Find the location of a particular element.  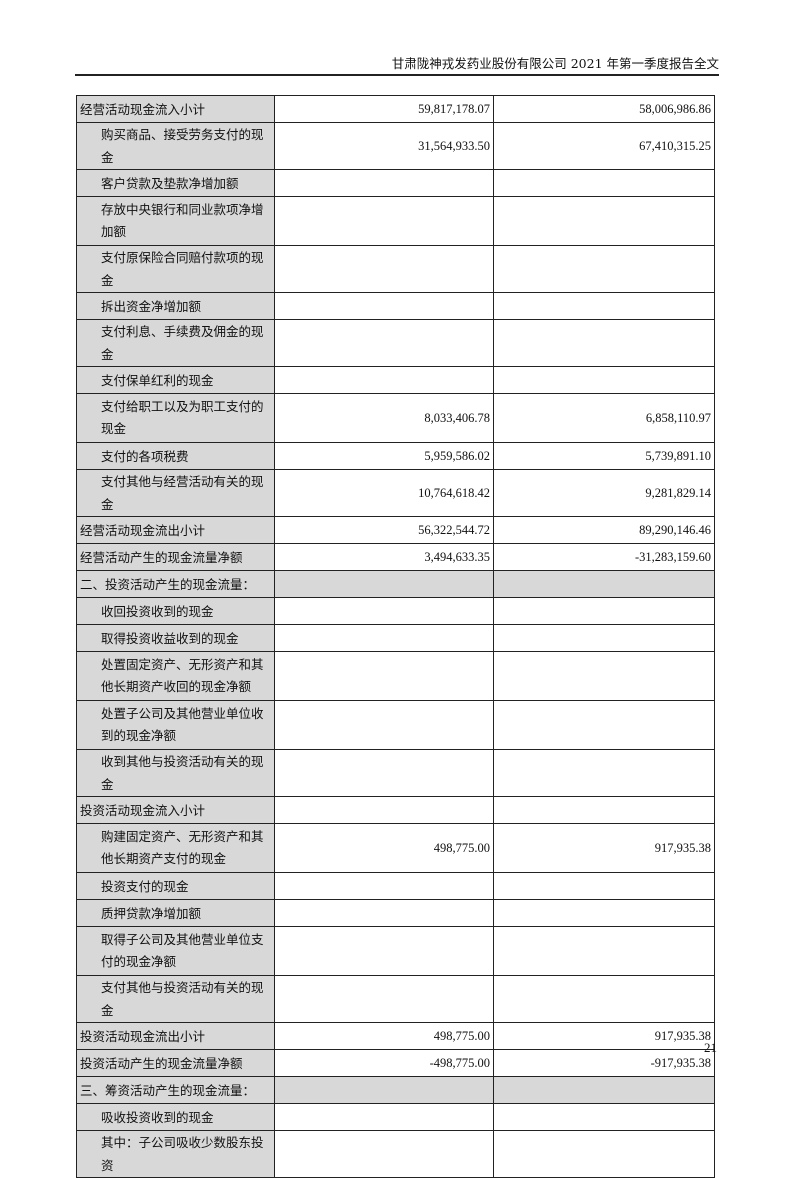

table-row: 支付利息、手续费及佣金的现金 is located at coordinates (395, 343).